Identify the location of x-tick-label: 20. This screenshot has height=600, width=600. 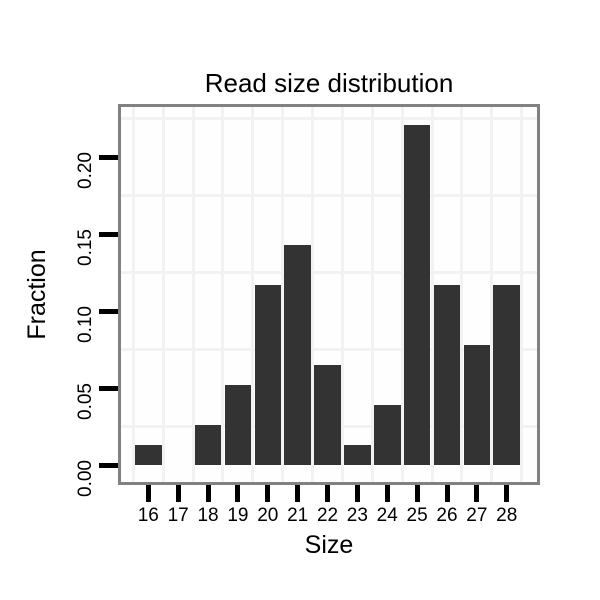
(268, 515).